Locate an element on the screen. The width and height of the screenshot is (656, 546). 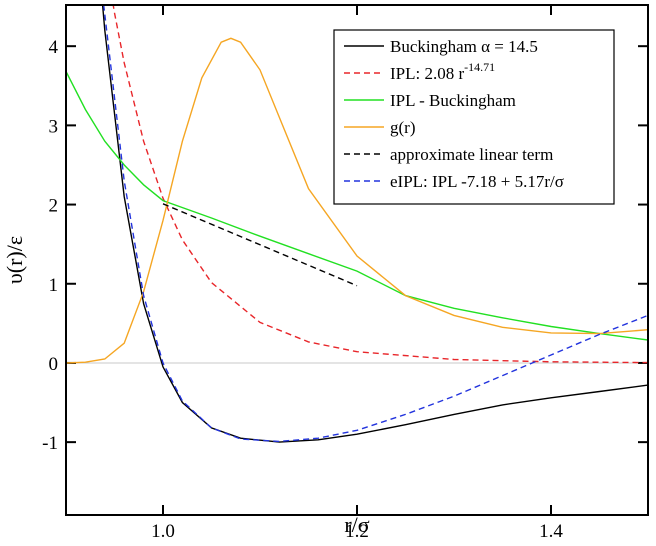
legend-text: g(r) is located at coordinates (402, 127).